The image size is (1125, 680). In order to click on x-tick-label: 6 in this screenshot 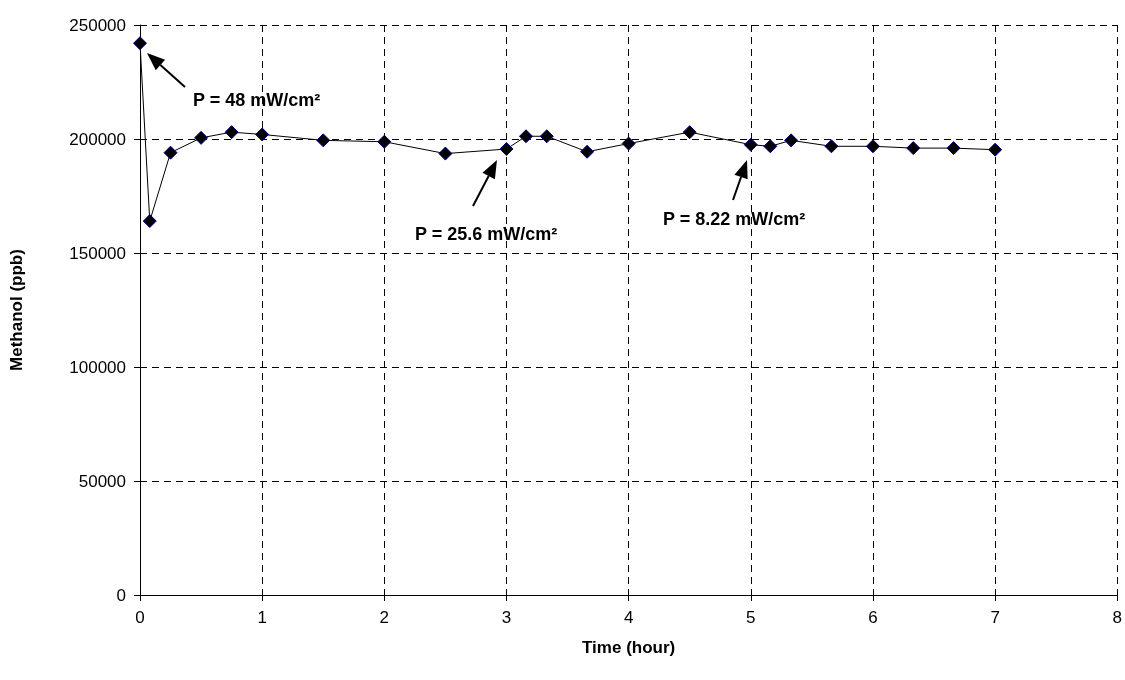, I will do `click(873, 617)`.